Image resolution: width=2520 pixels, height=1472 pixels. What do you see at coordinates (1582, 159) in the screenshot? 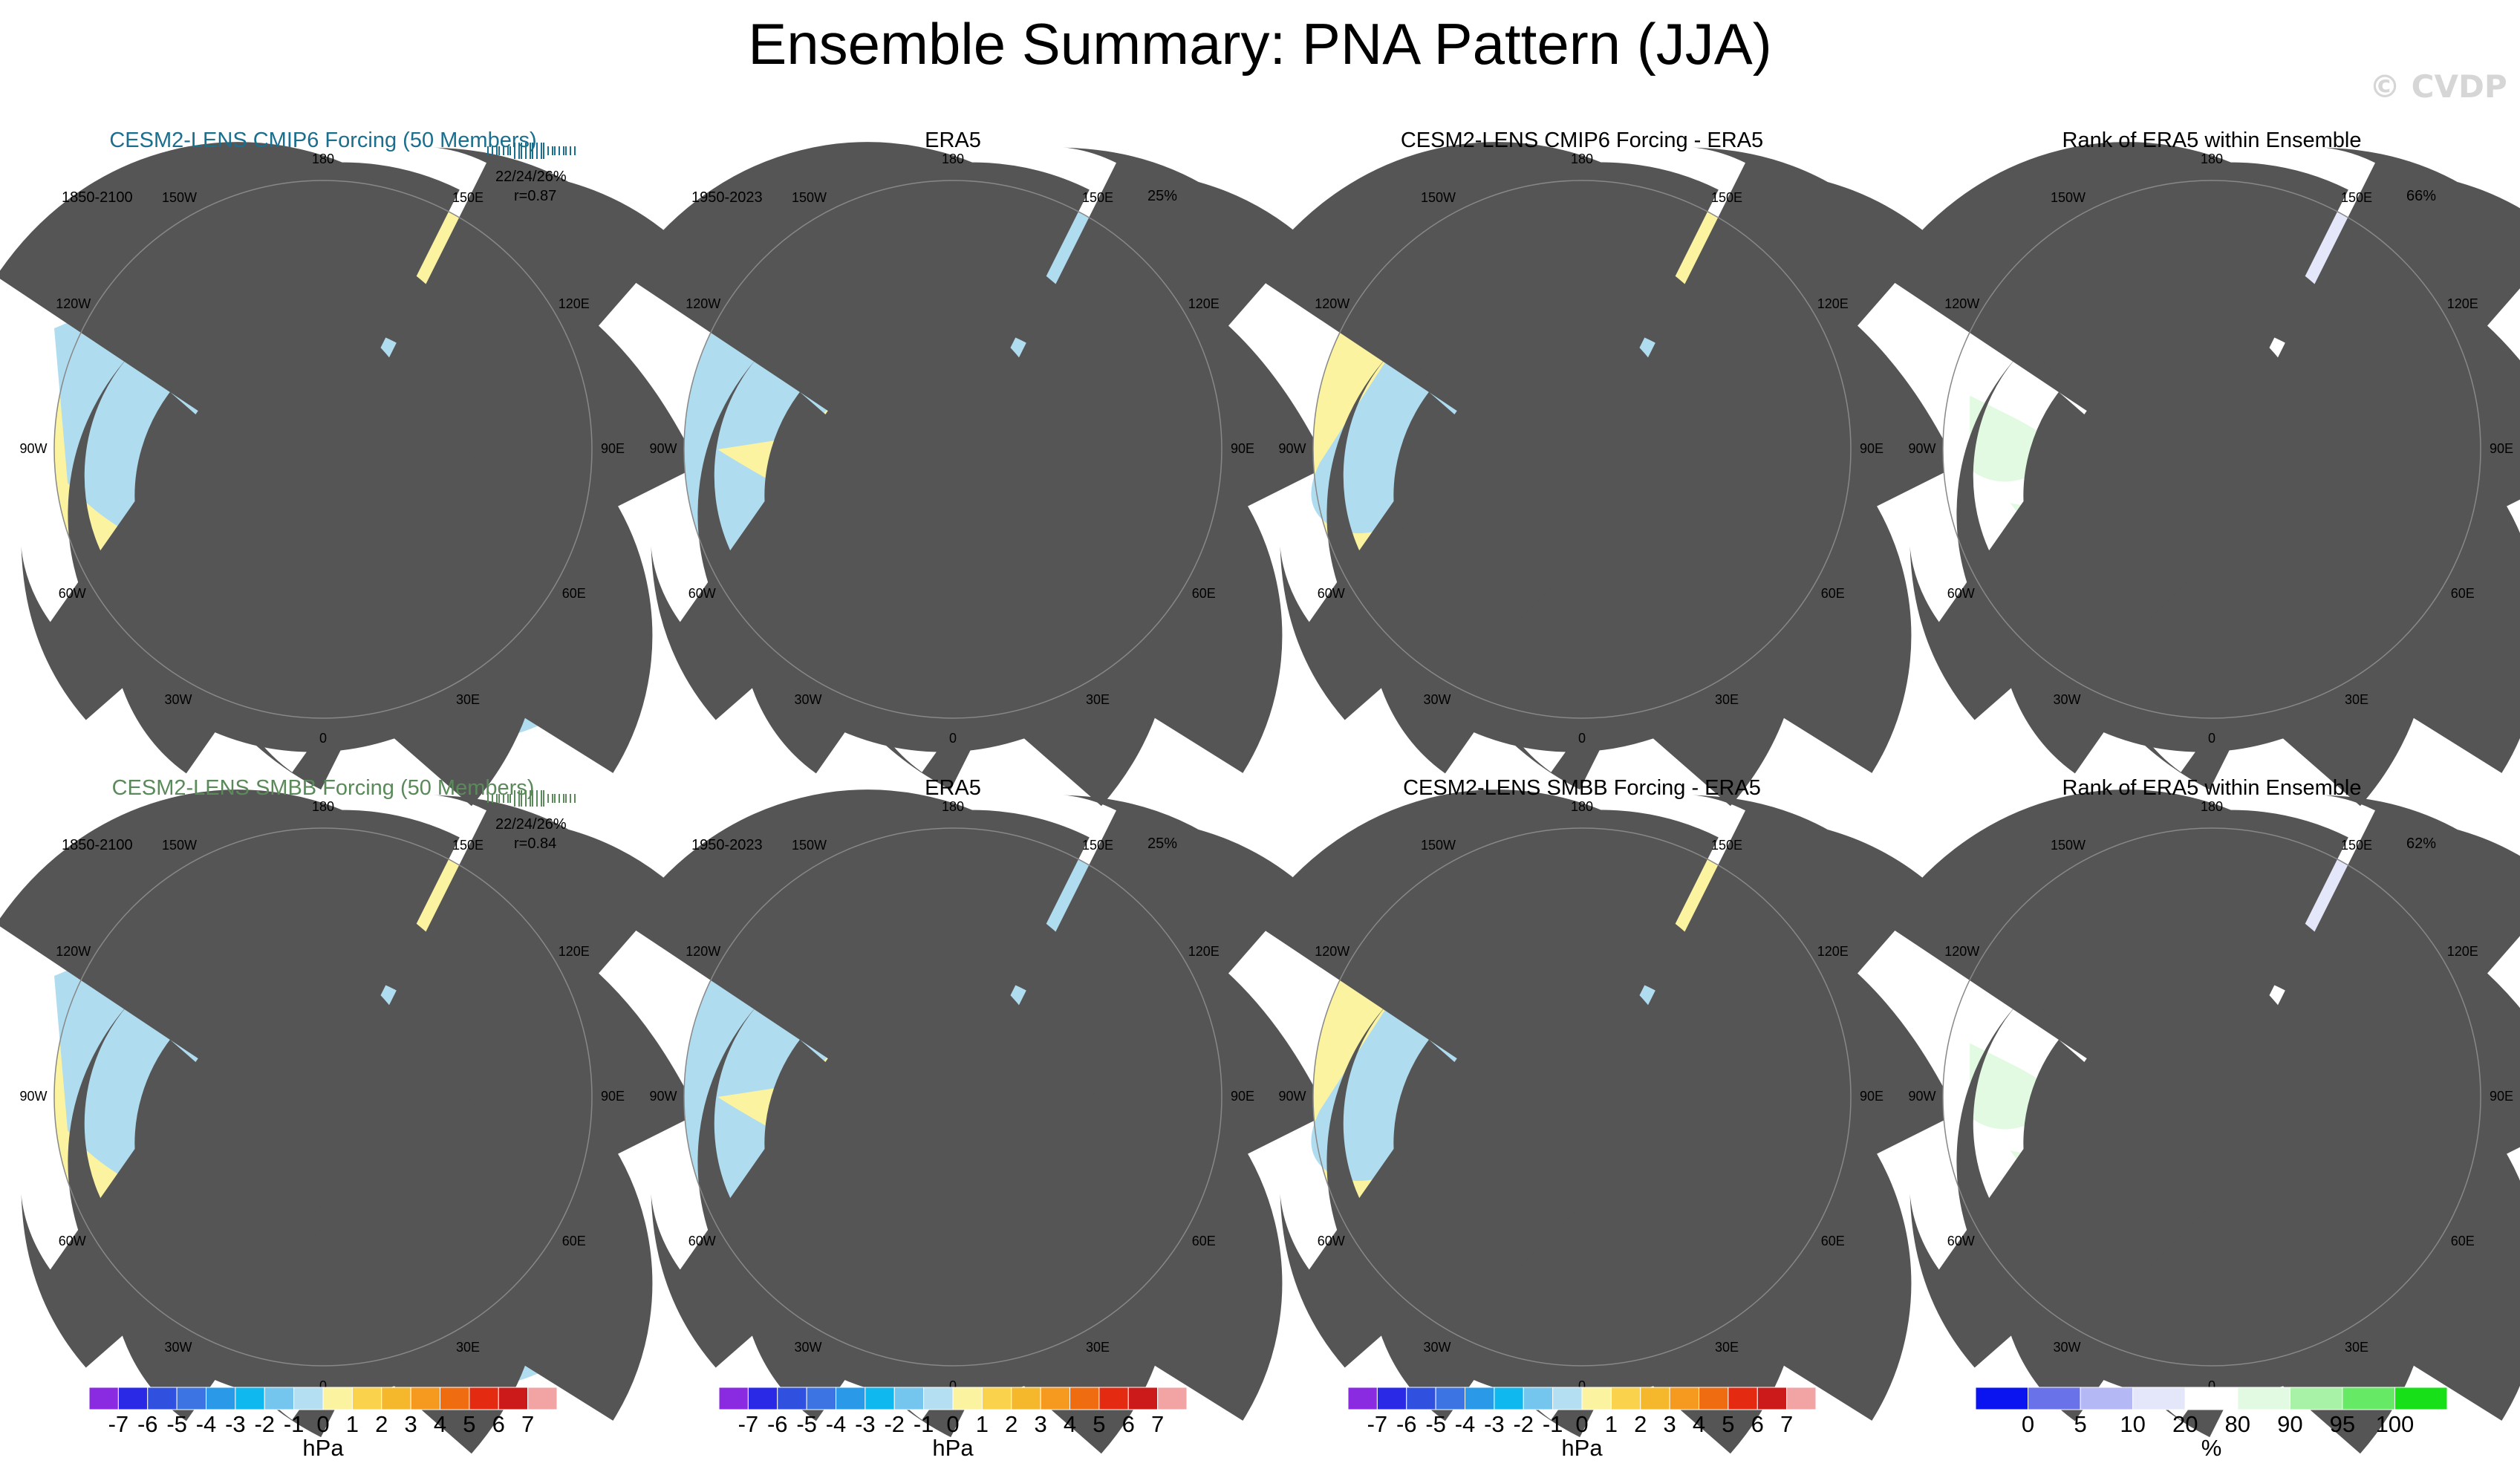
I see `longitude-label: 180` at bounding box center [1582, 159].